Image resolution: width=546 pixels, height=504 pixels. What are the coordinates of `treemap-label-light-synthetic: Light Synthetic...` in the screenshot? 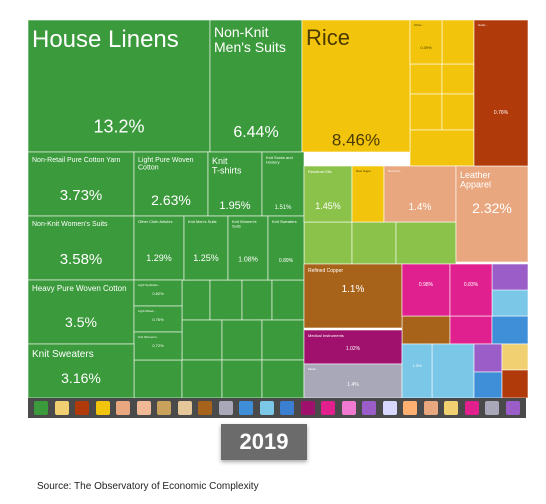 It's located at (149, 285).